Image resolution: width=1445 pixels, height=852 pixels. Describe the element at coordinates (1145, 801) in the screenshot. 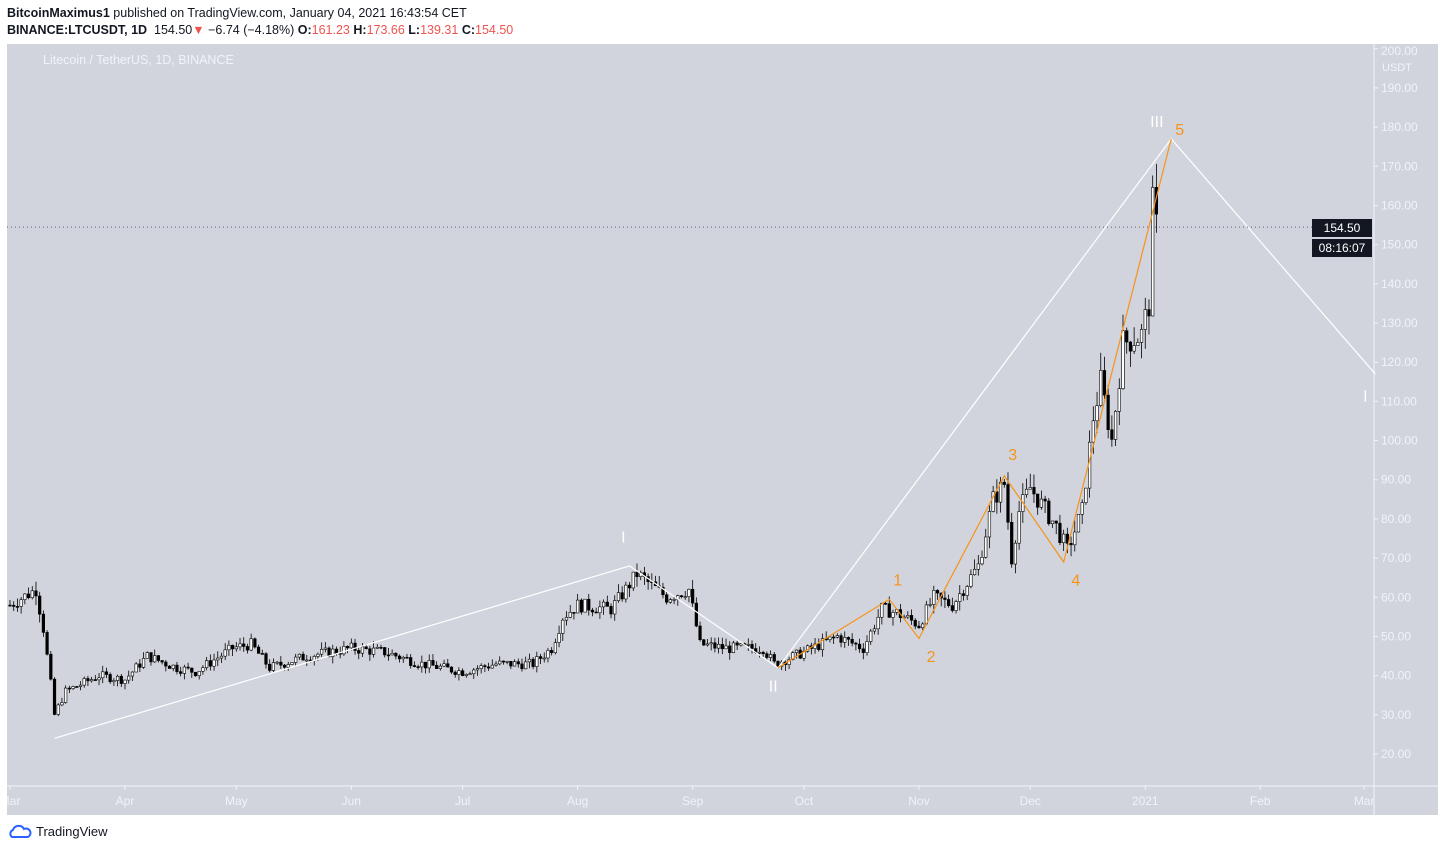

I see `time-tick-label: 2021` at that location.